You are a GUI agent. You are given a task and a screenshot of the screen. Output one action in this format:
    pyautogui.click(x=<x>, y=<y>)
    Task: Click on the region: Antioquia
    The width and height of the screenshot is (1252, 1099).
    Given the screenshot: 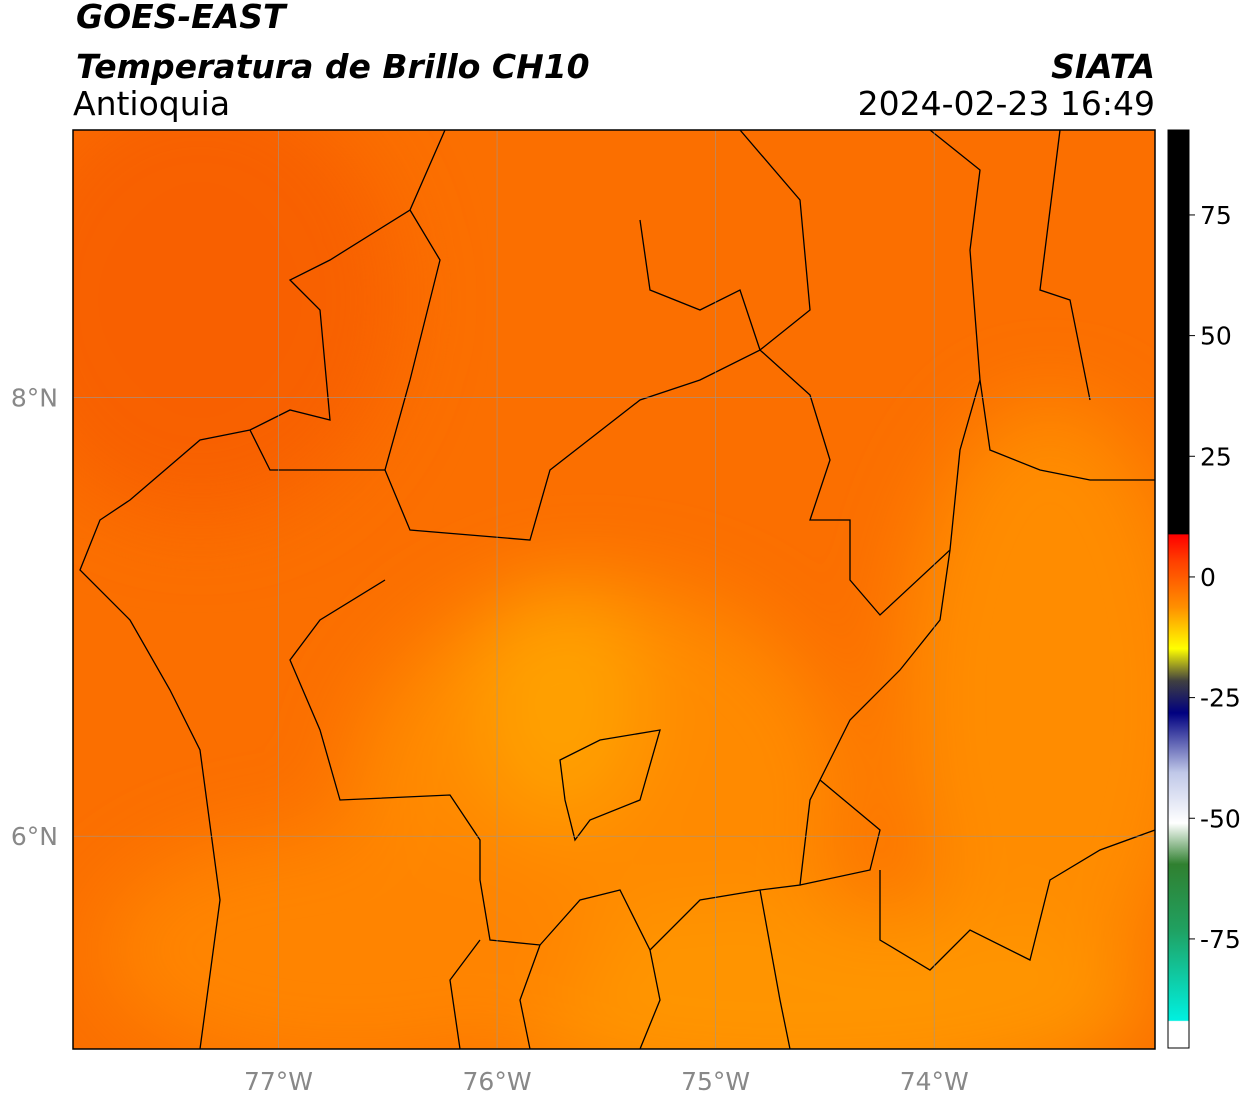 What is the action you would take?
    pyautogui.click(x=151, y=103)
    